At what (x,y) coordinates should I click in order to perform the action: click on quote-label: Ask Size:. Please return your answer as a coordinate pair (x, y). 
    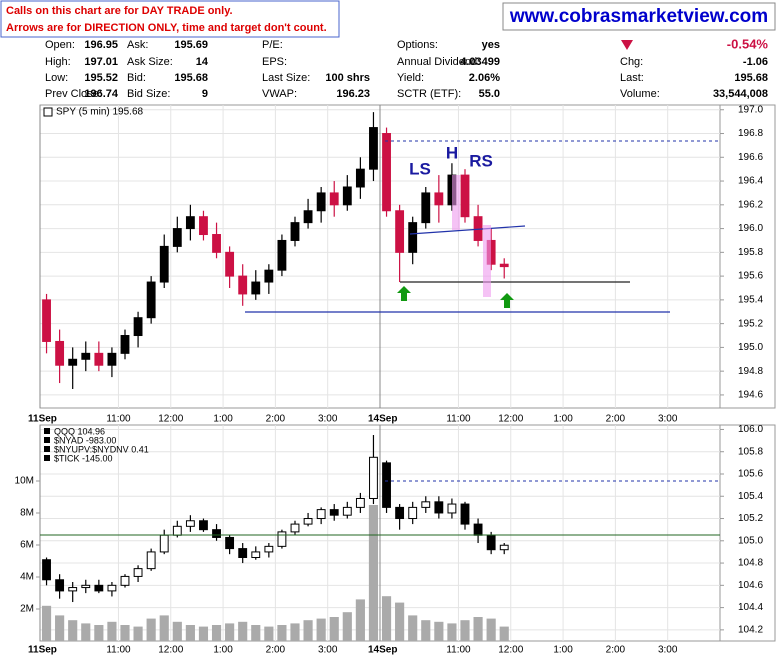
    Looking at the image, I should click on (150, 62).